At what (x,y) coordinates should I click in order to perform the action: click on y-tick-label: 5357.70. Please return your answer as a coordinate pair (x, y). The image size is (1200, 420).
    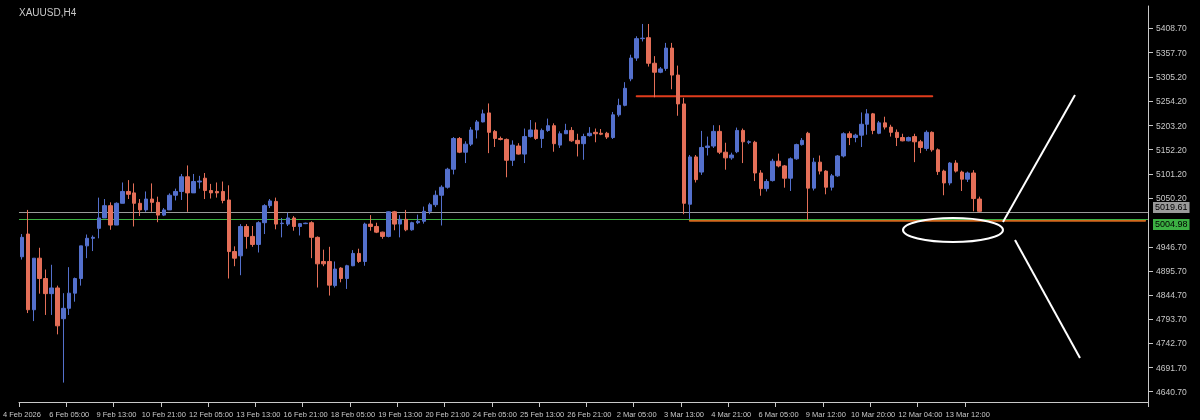
    Looking at the image, I should click on (1171, 52).